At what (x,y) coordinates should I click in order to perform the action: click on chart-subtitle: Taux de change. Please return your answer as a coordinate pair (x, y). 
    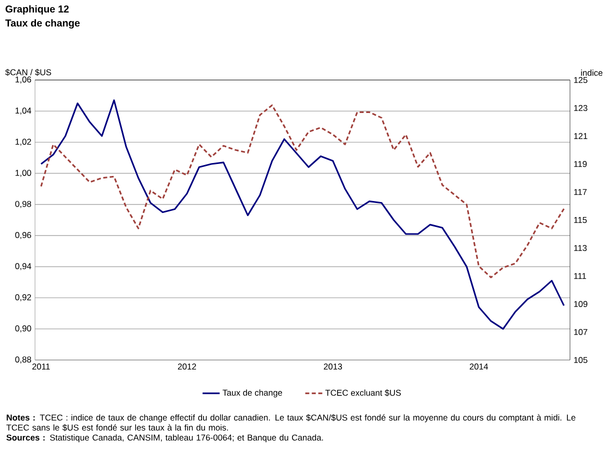
    Looking at the image, I should click on (42, 24).